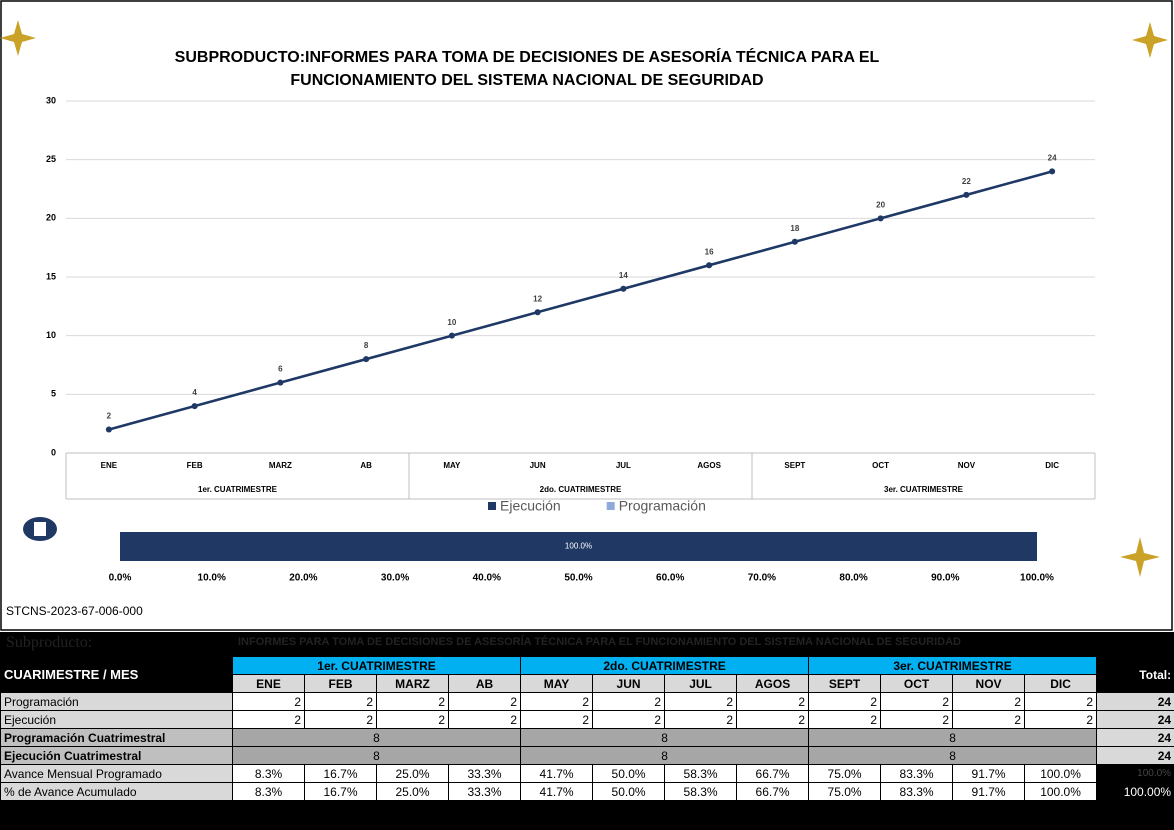 The width and height of the screenshot is (1174, 830). I want to click on month-header: FEB, so click(340, 683).